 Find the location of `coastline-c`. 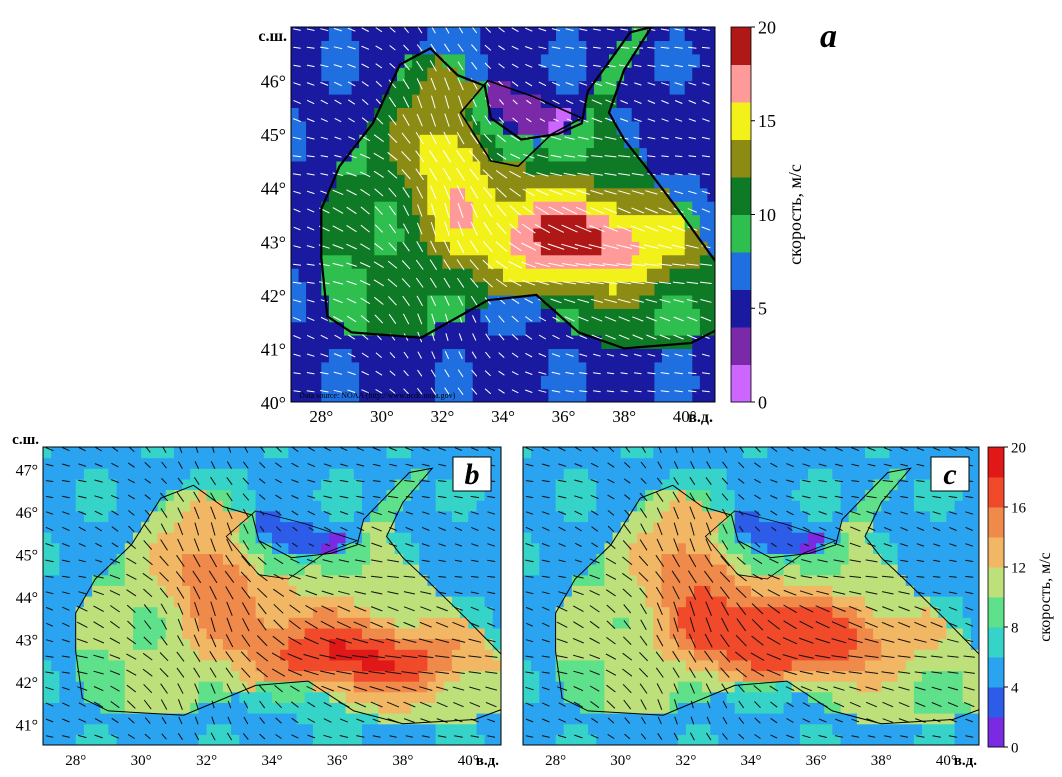

coastline-c is located at coordinates (767, 596).